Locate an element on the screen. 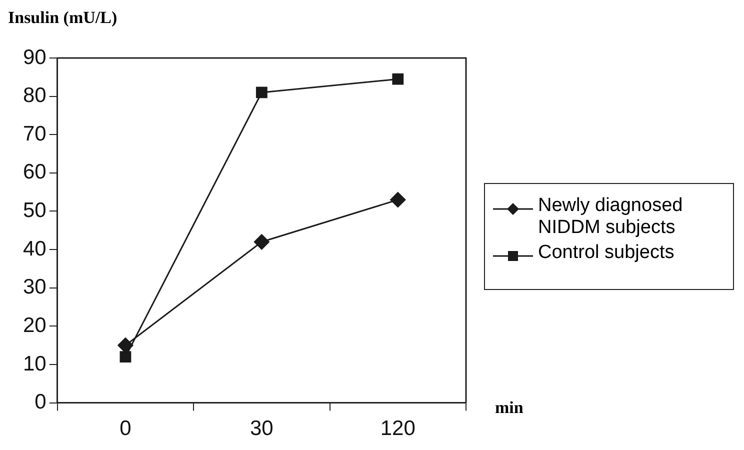  x-tick-label: 30 is located at coordinates (262, 428).